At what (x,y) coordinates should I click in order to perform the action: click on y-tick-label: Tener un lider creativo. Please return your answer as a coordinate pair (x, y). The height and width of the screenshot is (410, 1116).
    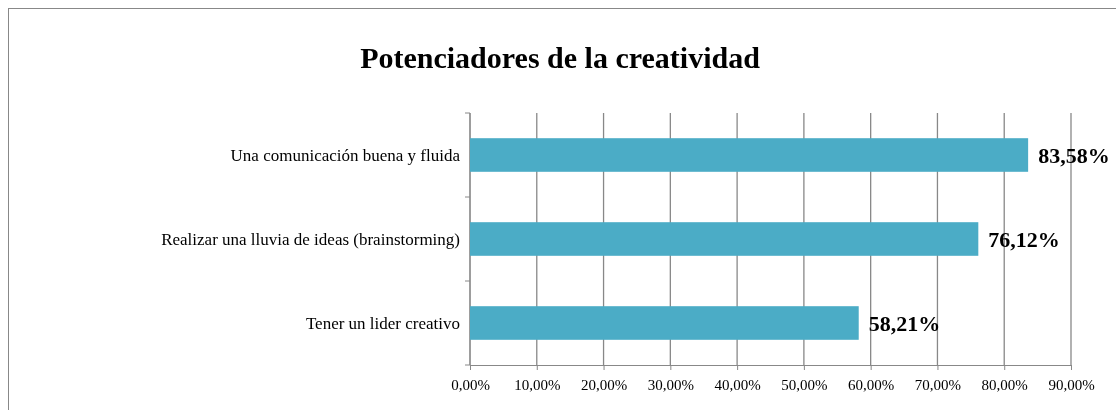
    Looking at the image, I should click on (382, 323).